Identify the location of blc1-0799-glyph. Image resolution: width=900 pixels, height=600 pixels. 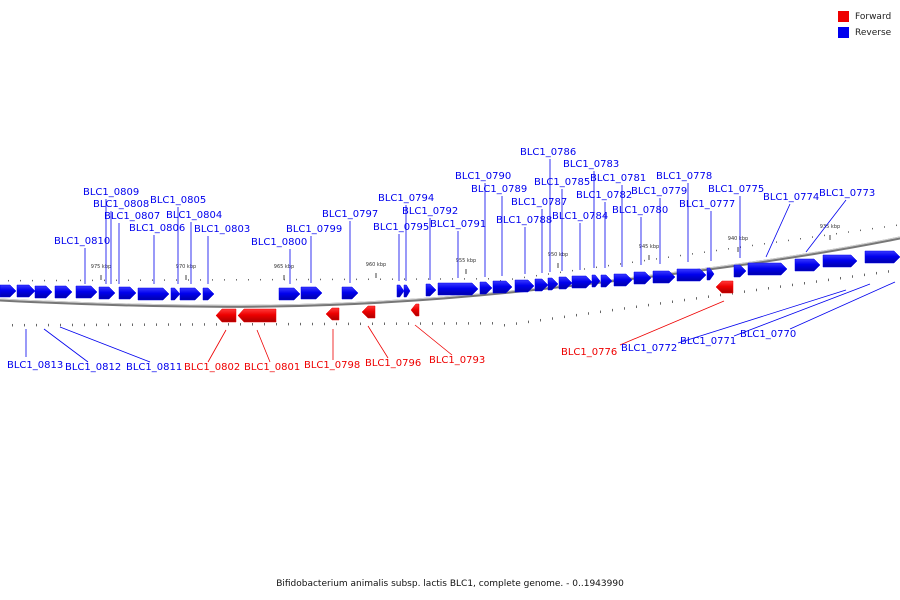
(311, 293).